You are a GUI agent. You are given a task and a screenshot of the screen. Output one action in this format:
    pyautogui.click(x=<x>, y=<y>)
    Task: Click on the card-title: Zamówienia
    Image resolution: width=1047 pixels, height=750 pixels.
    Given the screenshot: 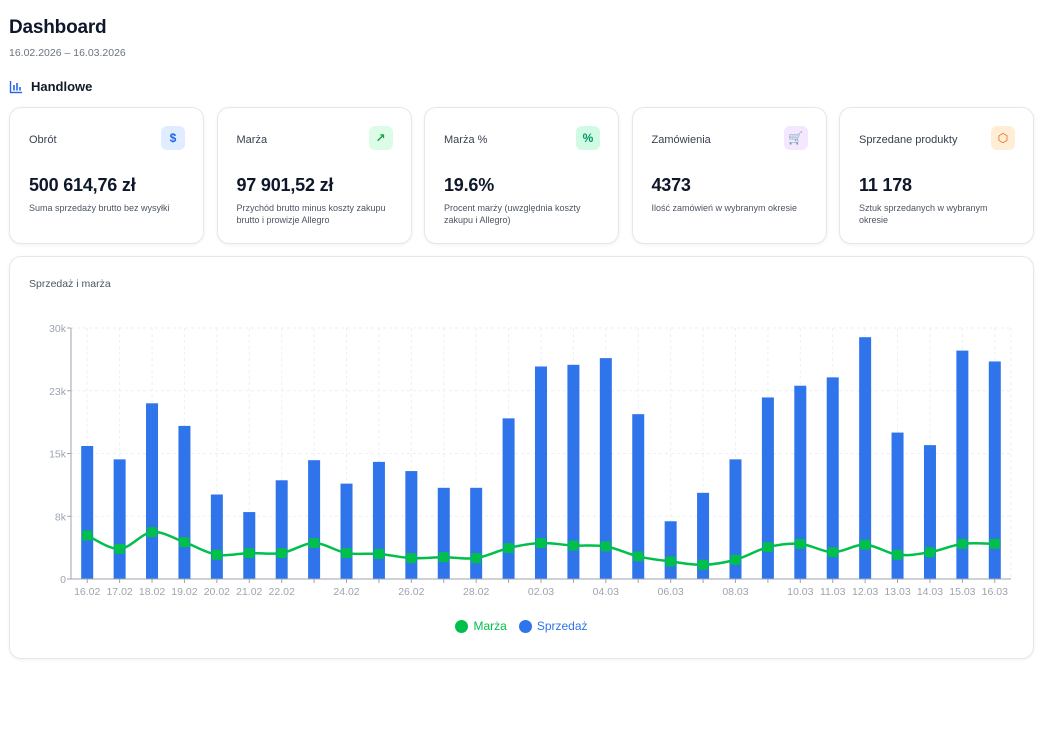 What is the action you would take?
    pyautogui.click(x=681, y=140)
    